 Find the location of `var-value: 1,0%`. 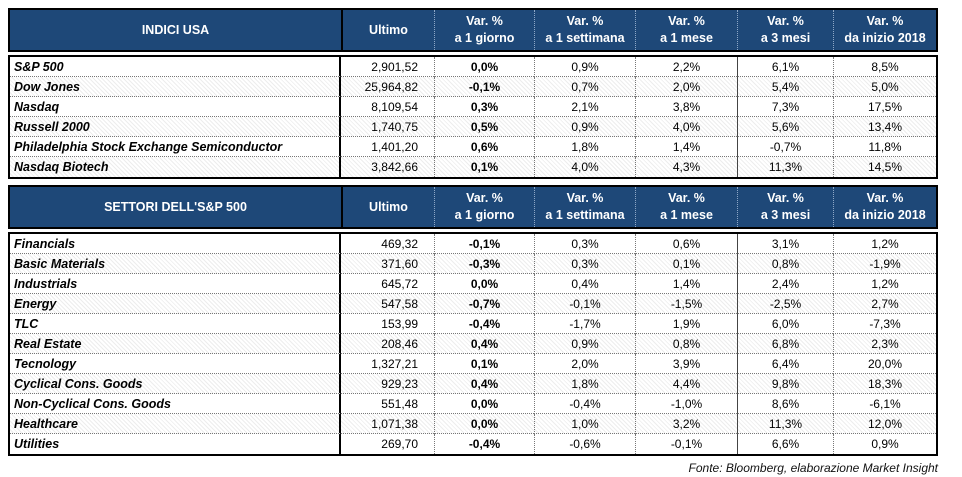

var-value: 1,0% is located at coordinates (584, 424).